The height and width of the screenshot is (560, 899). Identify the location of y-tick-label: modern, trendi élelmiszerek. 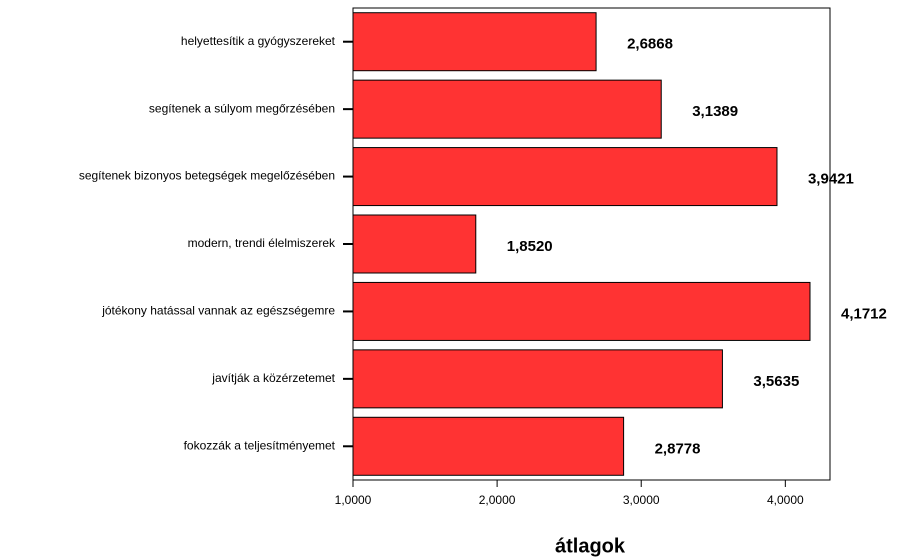
(262, 243).